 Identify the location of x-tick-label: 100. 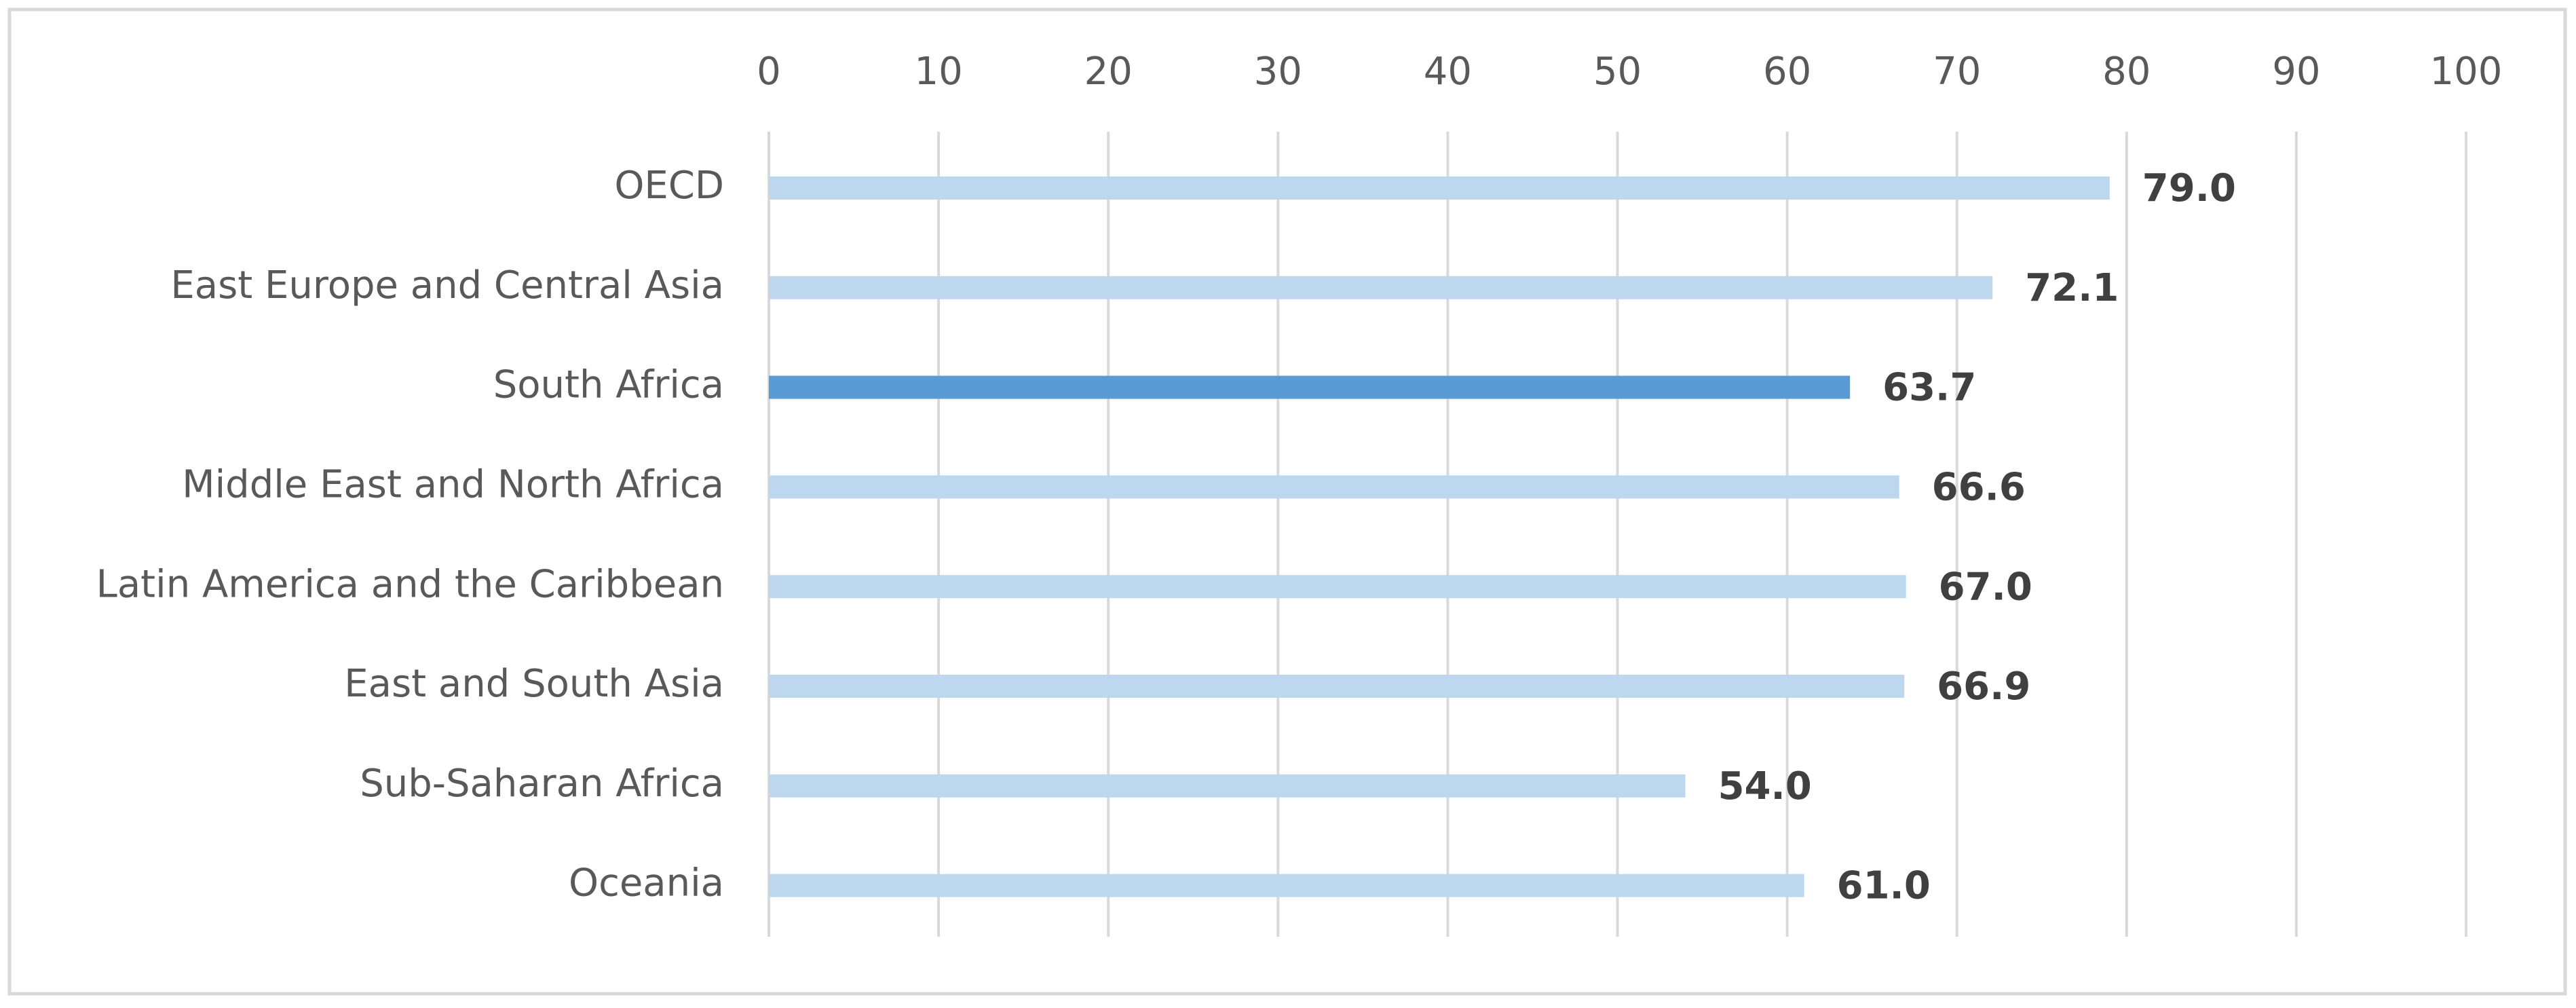
(2466, 72).